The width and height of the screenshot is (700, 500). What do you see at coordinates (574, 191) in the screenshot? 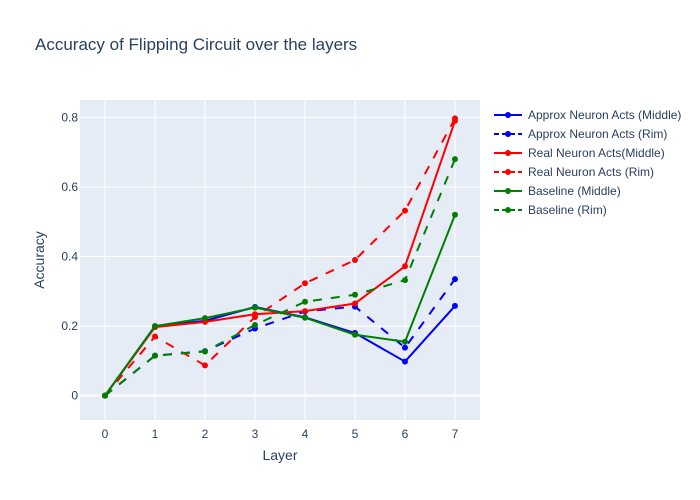
I see `legend-label: Baseline (Middle)` at bounding box center [574, 191].